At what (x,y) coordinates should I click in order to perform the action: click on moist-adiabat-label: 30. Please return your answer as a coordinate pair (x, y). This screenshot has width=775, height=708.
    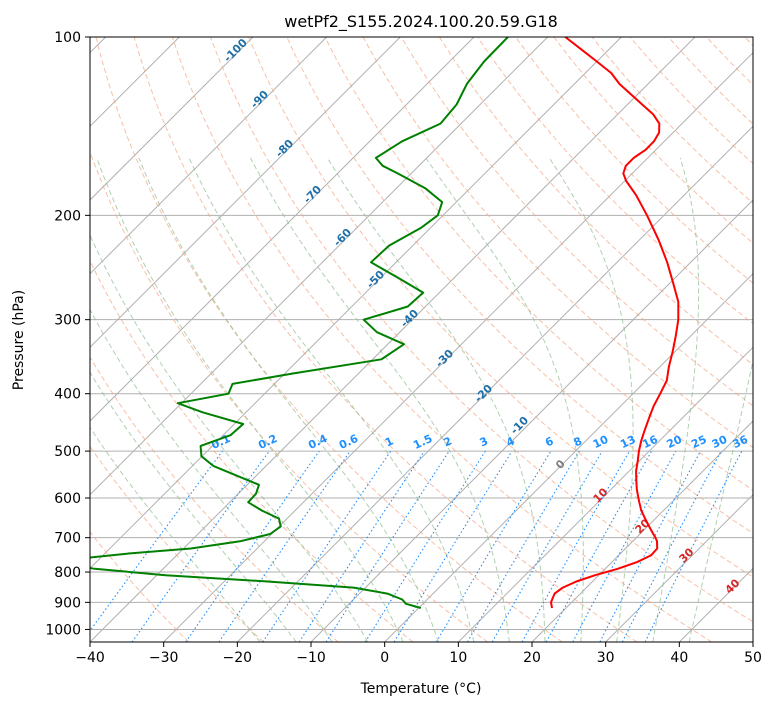
    Looking at the image, I should click on (687, 555).